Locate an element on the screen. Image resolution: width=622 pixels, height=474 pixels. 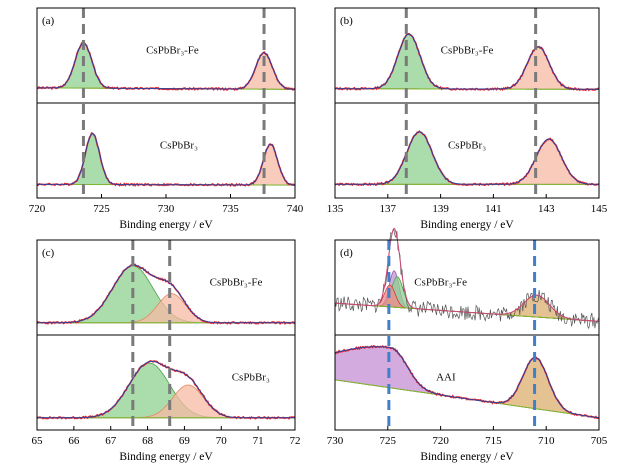
raw-spectrum is located at coordinates (467, 279).